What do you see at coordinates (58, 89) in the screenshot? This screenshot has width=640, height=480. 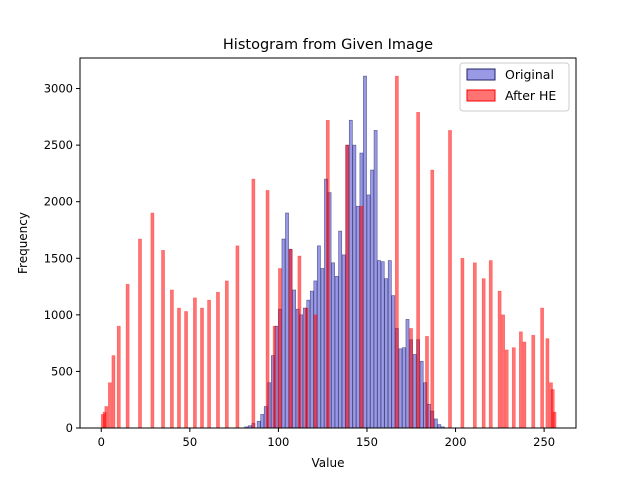 I see `y-tick-label: 3000` at bounding box center [58, 89].